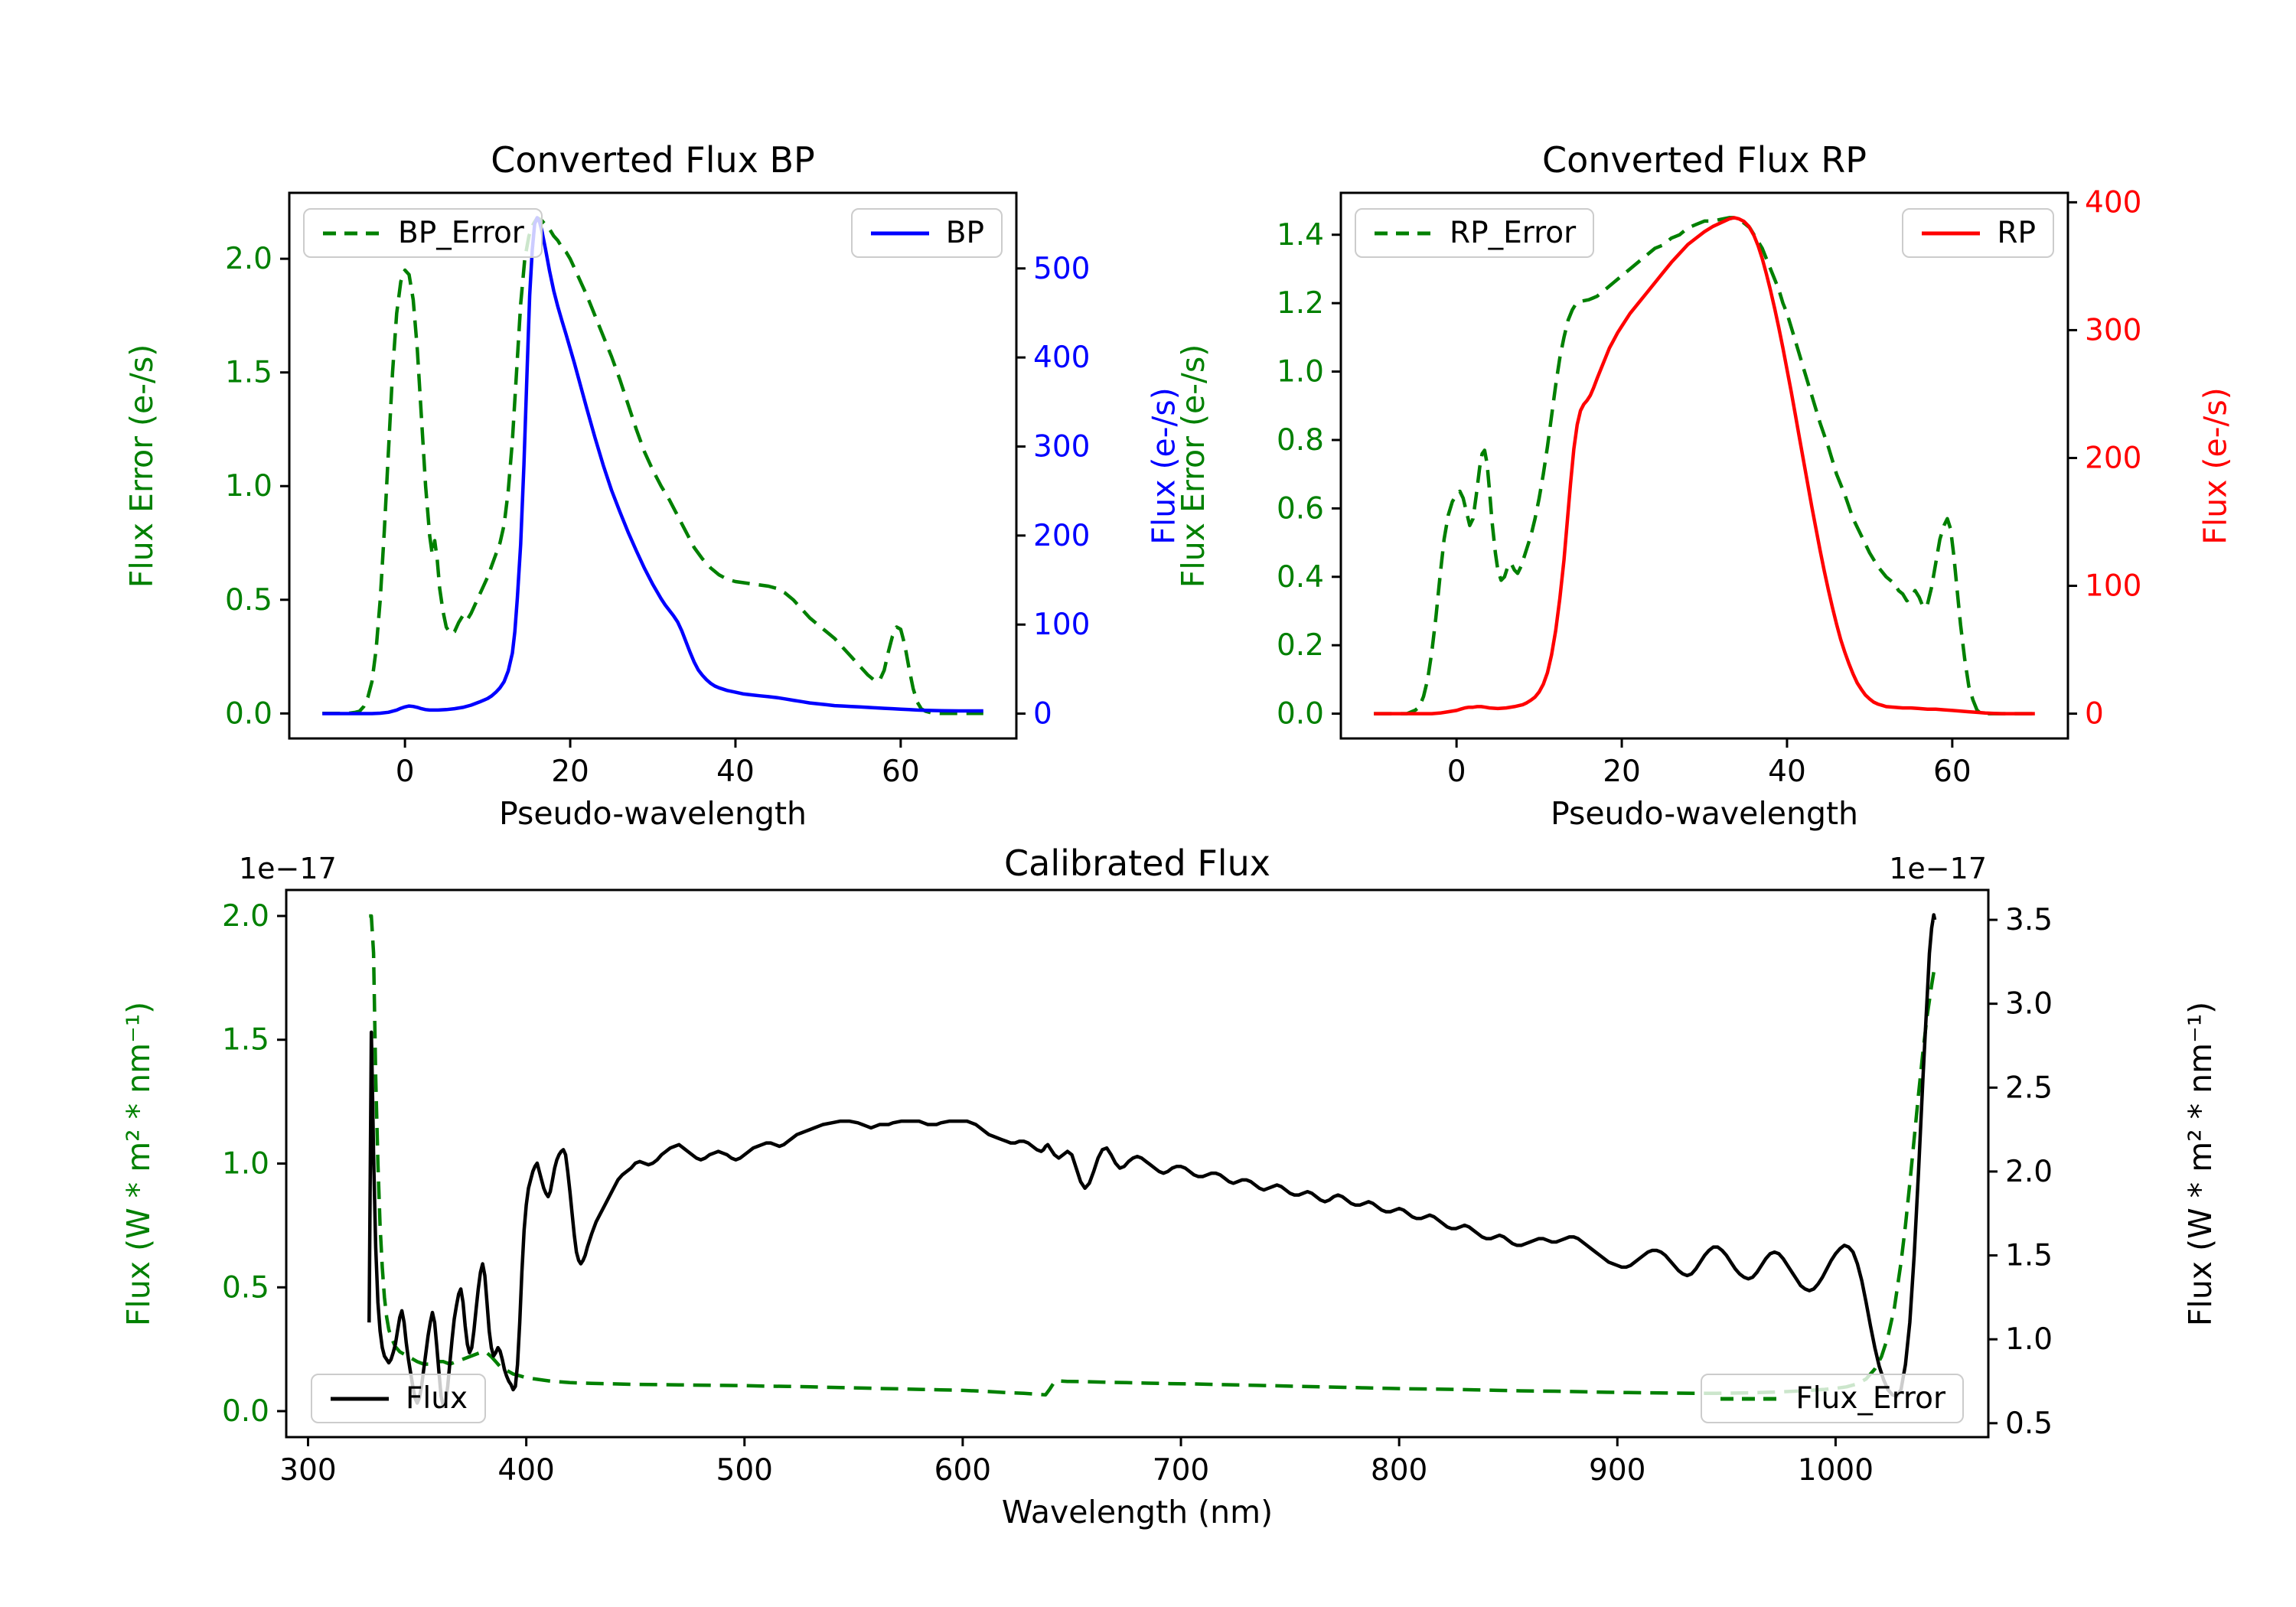  Describe the element at coordinates (1870, 1398) in the screenshot. I see `legend-label: Flux_Error` at that location.